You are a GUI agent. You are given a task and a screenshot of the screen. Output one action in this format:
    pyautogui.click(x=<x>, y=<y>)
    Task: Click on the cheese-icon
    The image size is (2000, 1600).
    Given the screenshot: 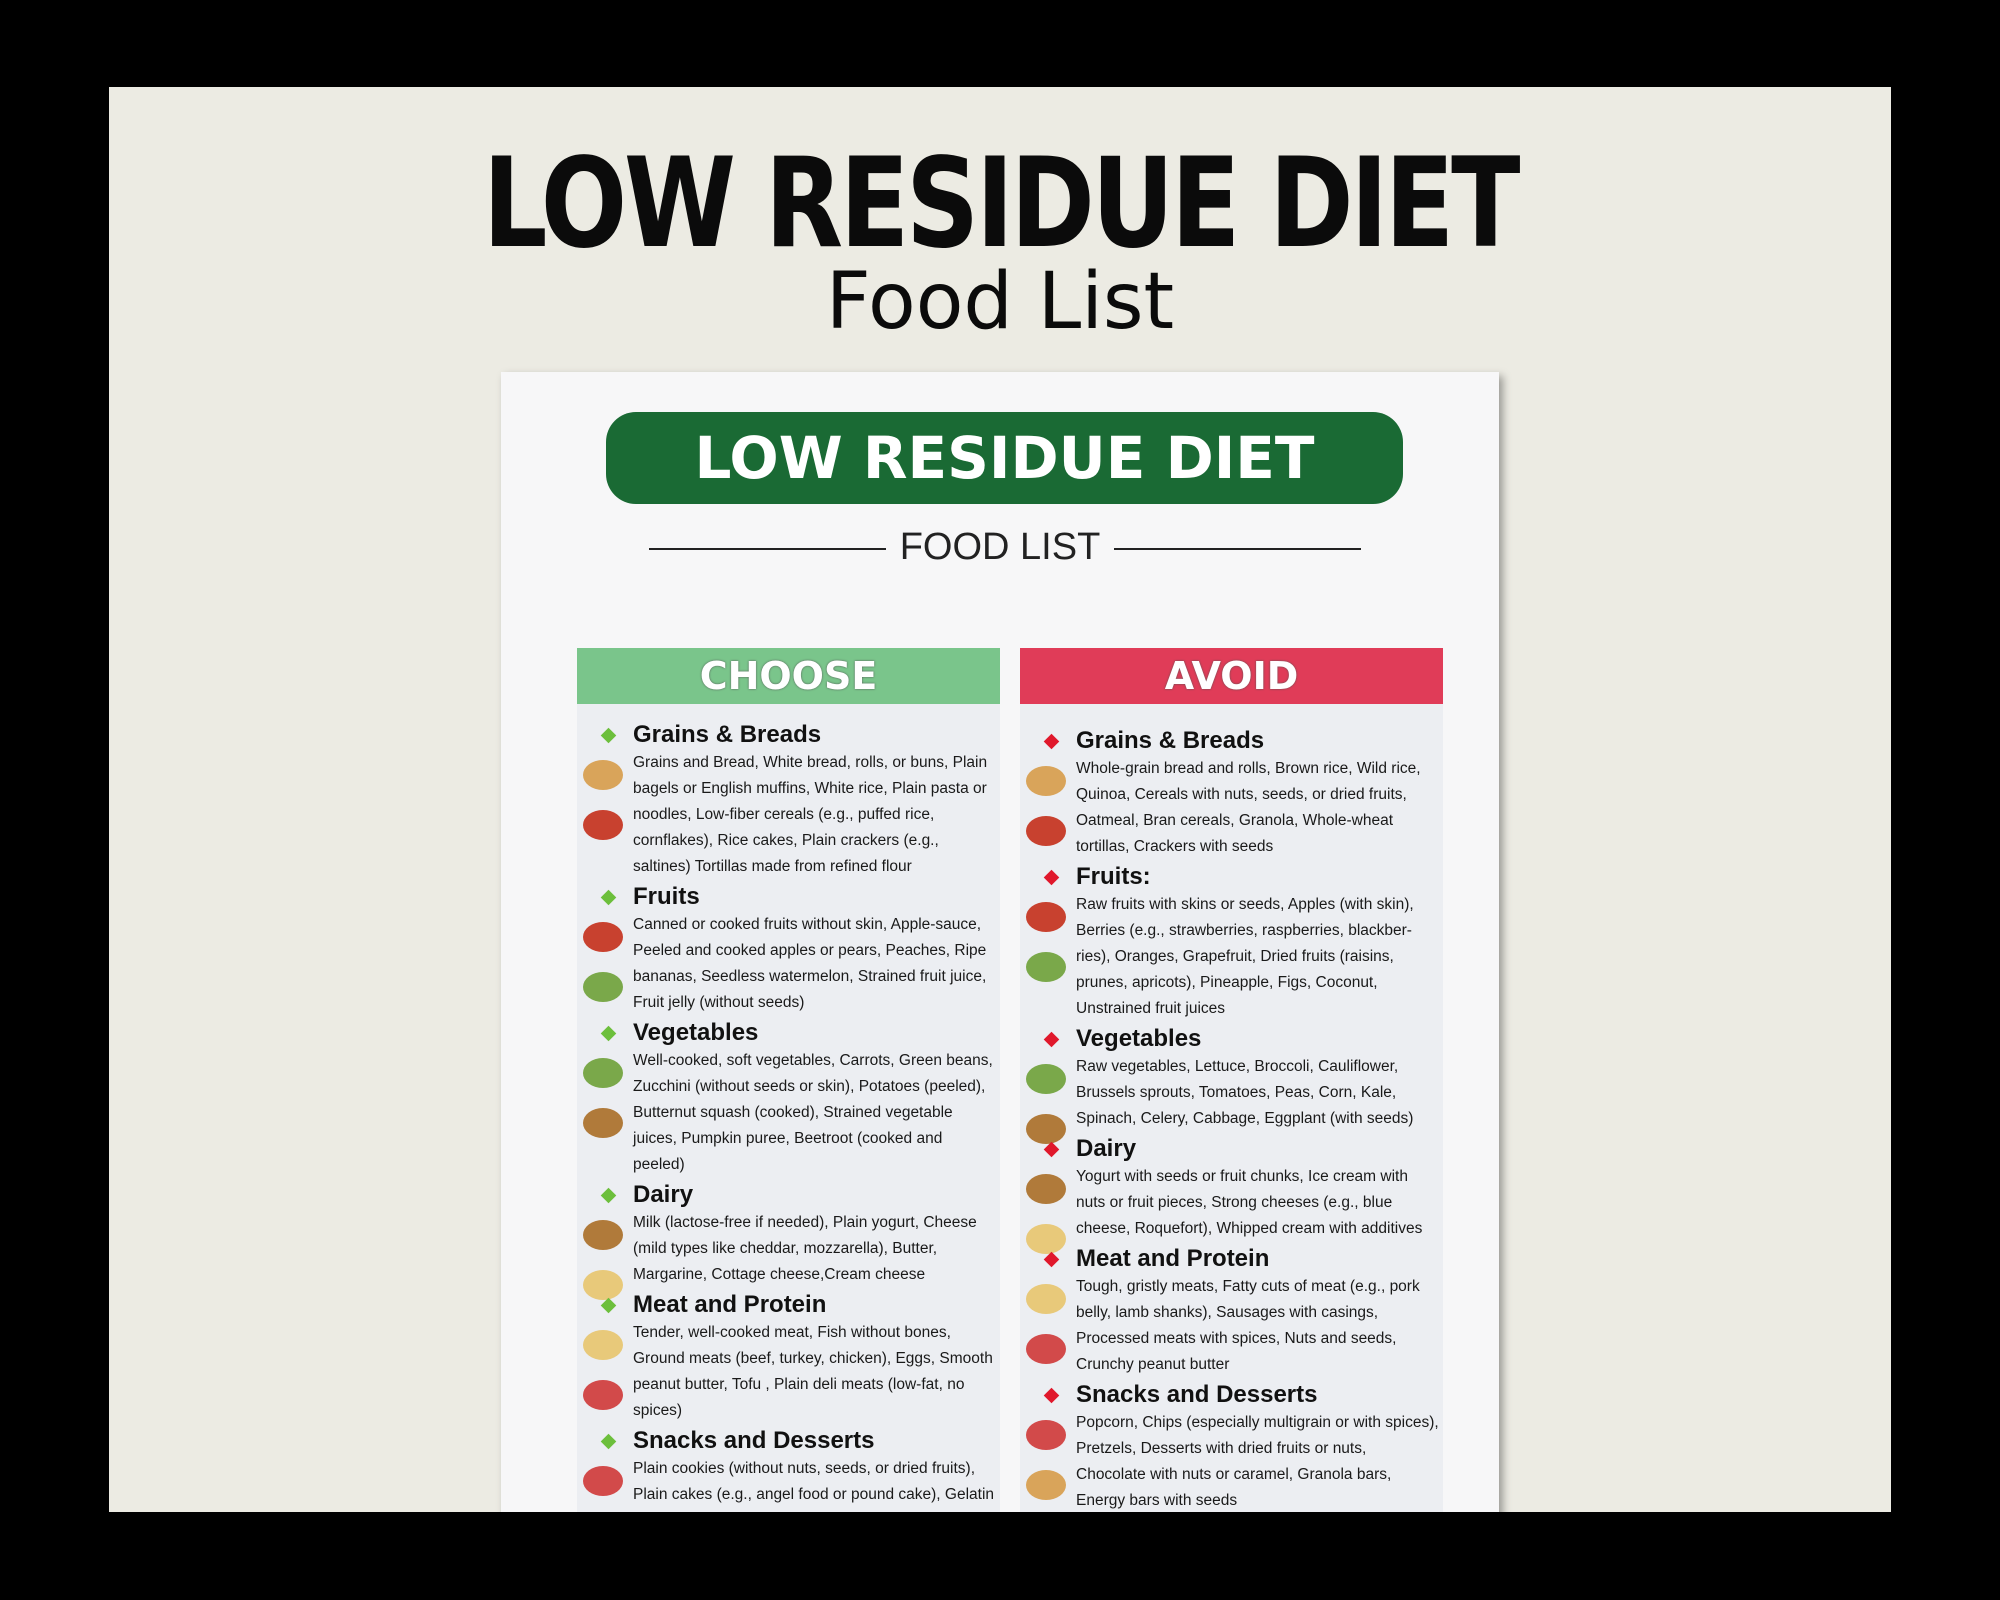 What is the action you would take?
    pyautogui.click(x=603, y=1285)
    